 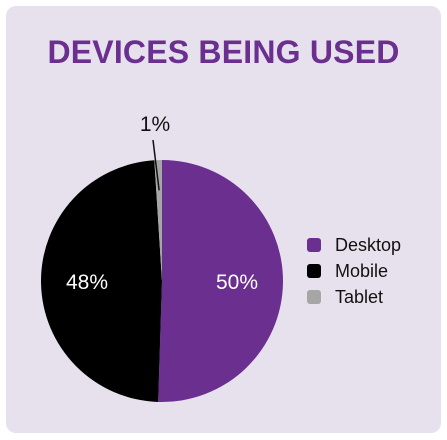 I want to click on chart-title: DEVICES BEING USED, so click(x=223, y=52).